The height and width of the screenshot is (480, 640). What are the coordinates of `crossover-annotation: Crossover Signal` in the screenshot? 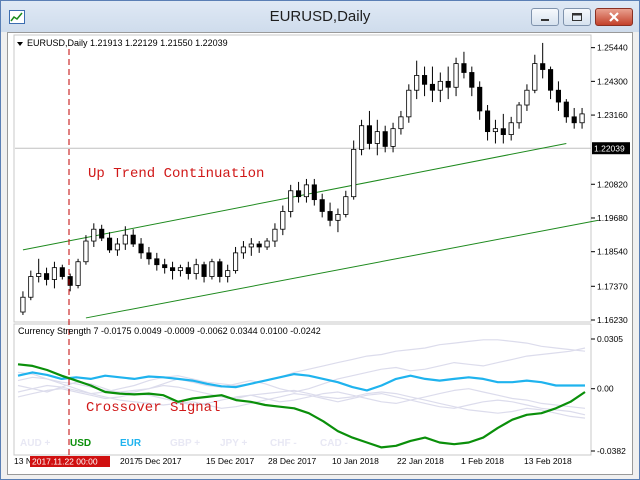 It's located at (153, 408).